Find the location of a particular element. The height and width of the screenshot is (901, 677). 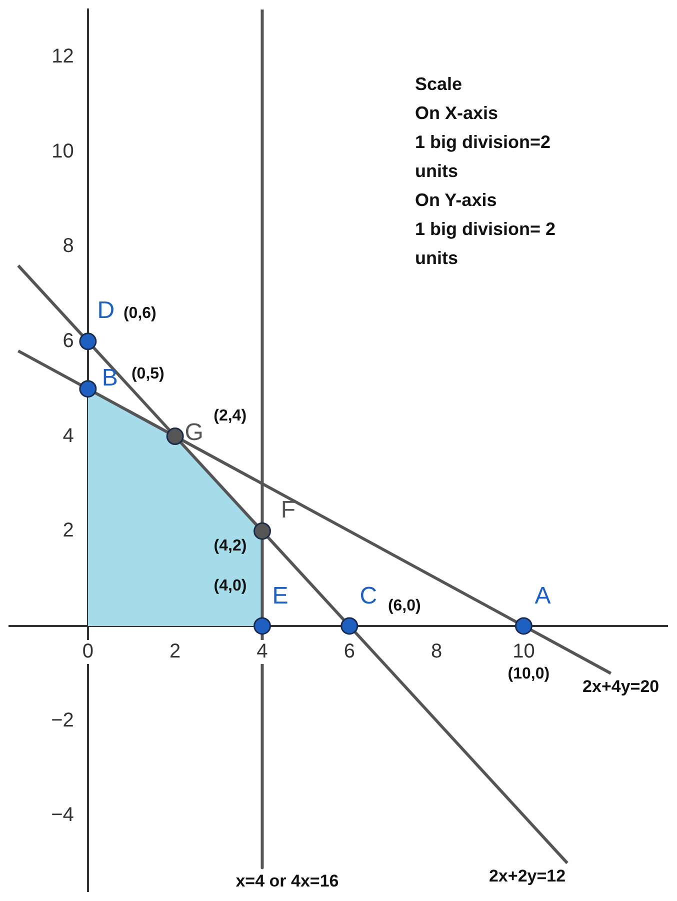

annotation: D is located at coordinates (106, 310).